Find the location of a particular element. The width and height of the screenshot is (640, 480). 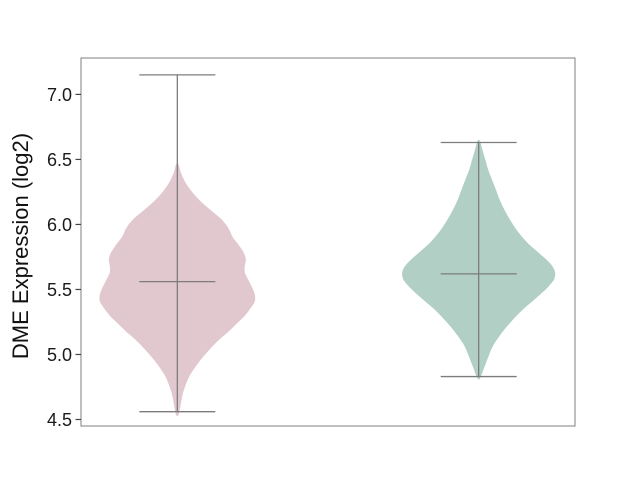

y-tick-label: 6.0 is located at coordinates (59, 225).